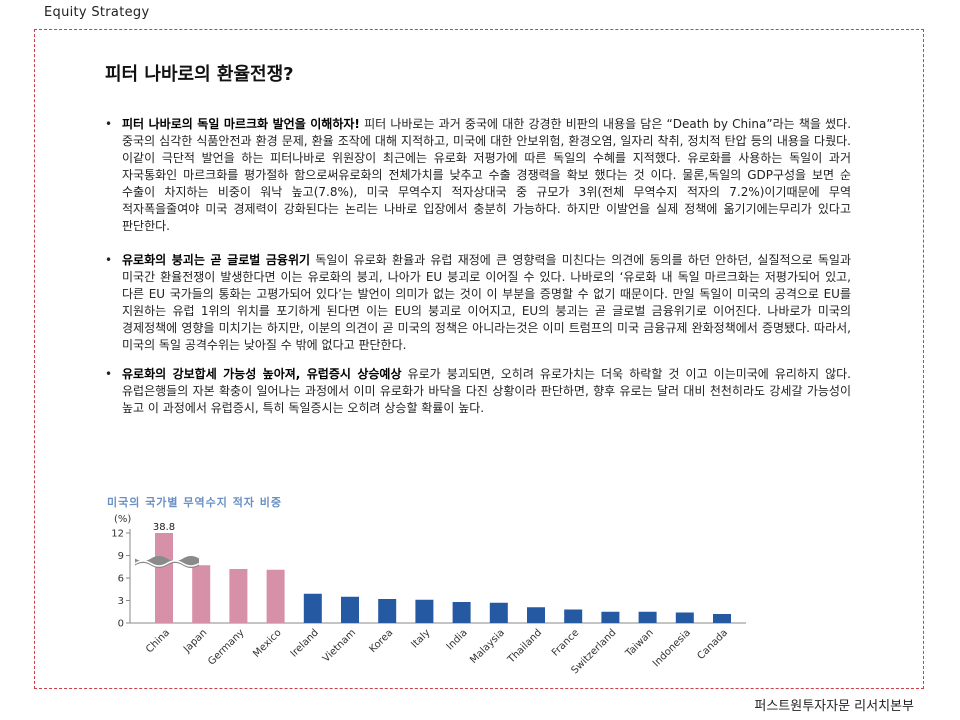 The image size is (960, 720). Describe the element at coordinates (164, 578) in the screenshot. I see `bar-china` at that location.